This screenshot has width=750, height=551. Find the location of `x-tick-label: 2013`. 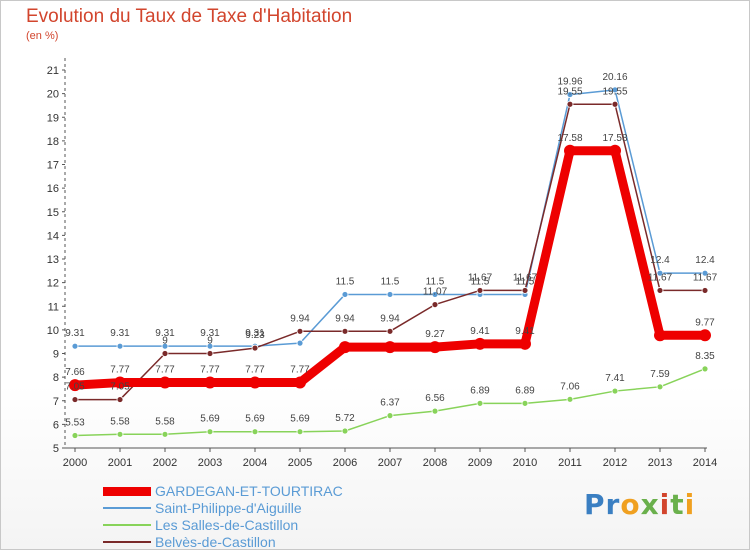

x-tick-label: 2013 is located at coordinates (660, 463).